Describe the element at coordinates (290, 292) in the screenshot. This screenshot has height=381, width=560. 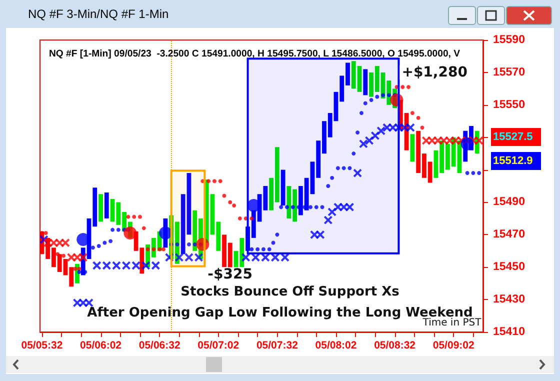
I see `annotation: Stocks Bounce Off Support Xs` at that location.